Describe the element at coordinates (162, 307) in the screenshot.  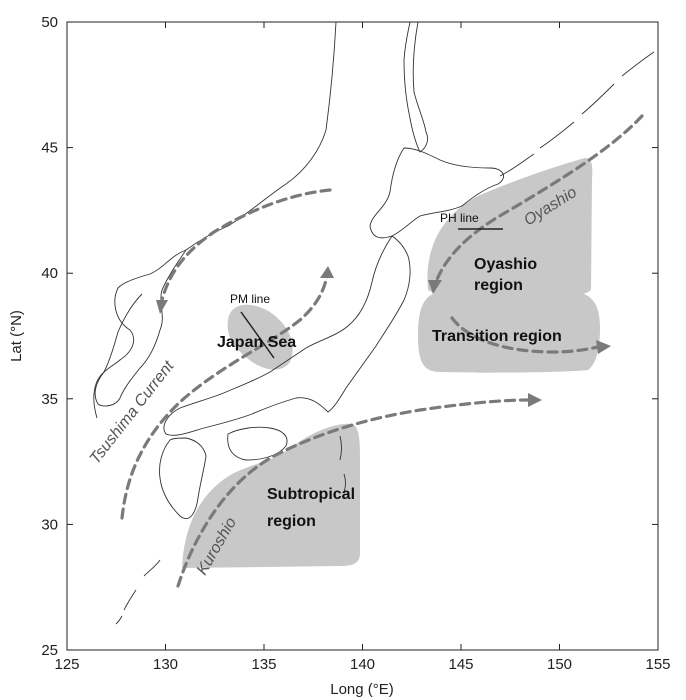
I see `liman-arrowhead` at that location.